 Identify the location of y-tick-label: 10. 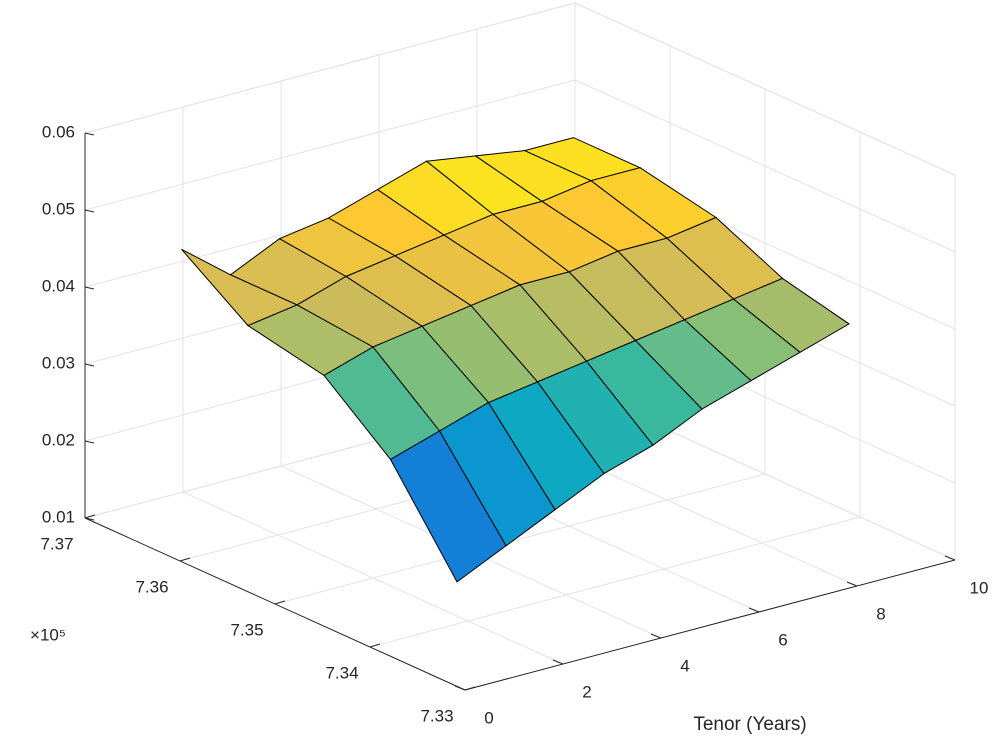
(979, 587).